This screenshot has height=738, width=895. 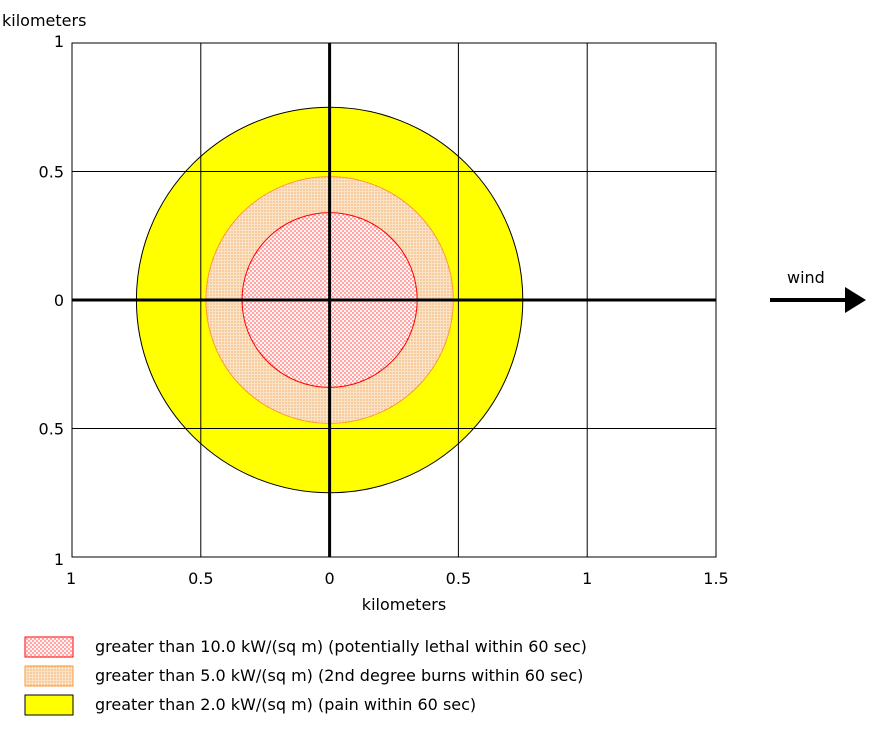 I want to click on wind-label: wind, so click(x=806, y=277).